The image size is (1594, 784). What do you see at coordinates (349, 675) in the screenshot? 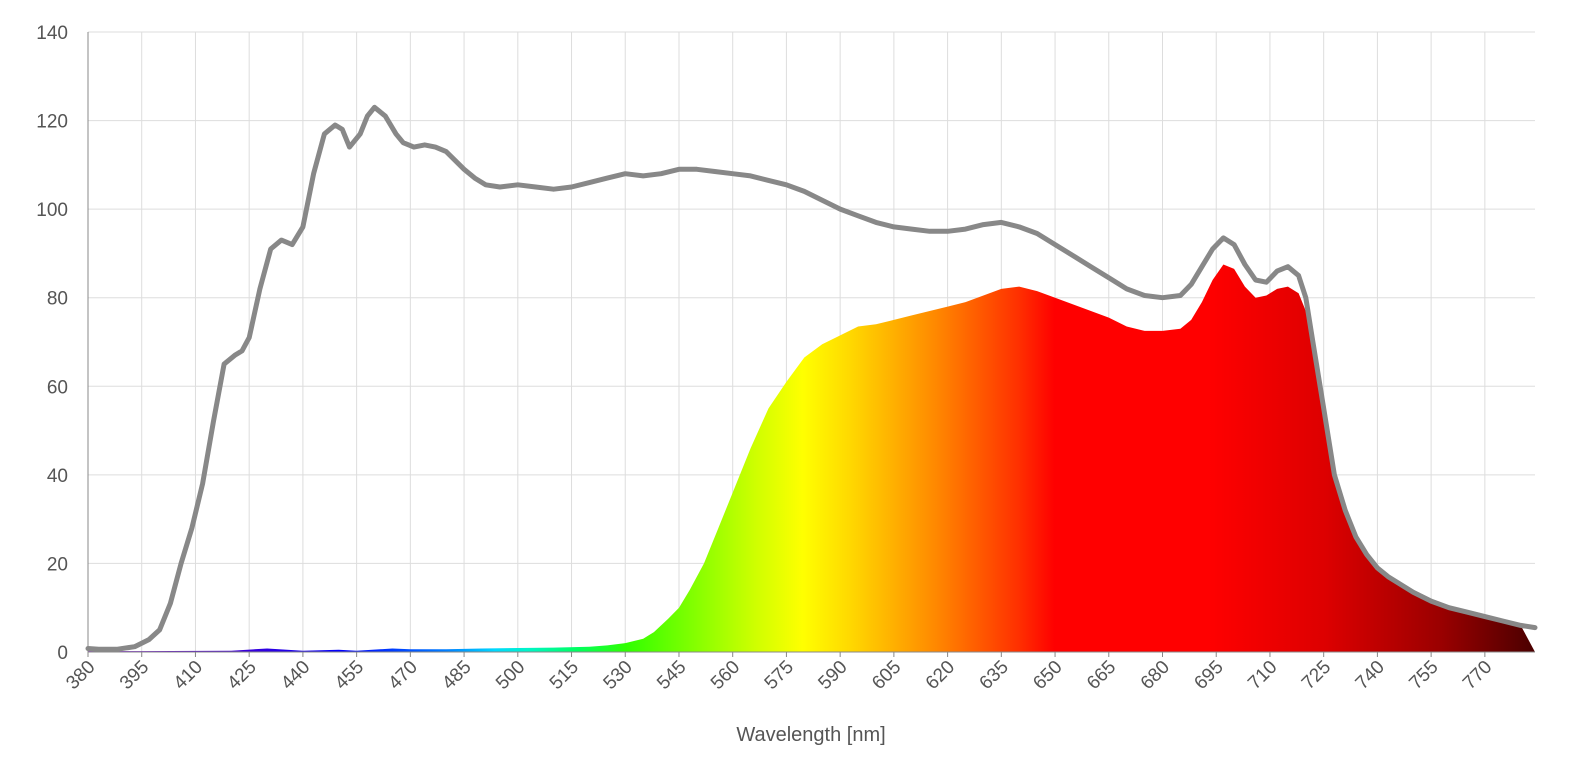
I see `x-tick-label: 455` at bounding box center [349, 675].